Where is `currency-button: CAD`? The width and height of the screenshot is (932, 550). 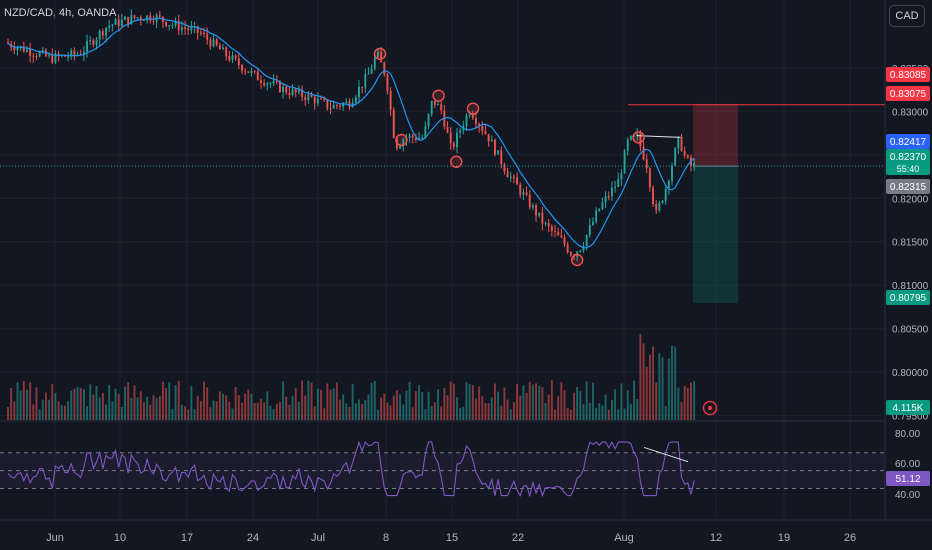
currency-button: CAD is located at coordinates (907, 16).